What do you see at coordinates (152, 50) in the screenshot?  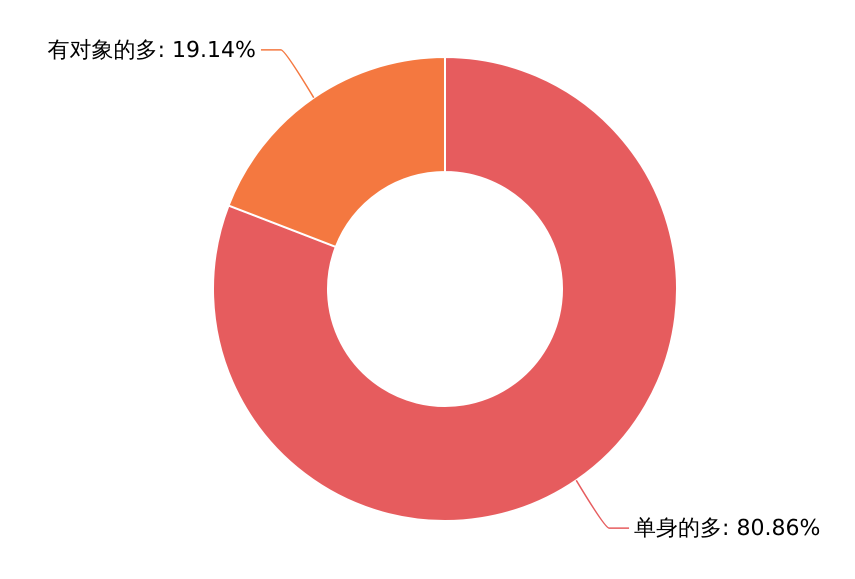 I see `slice-label: 有对象的多: 19.14%` at bounding box center [152, 50].